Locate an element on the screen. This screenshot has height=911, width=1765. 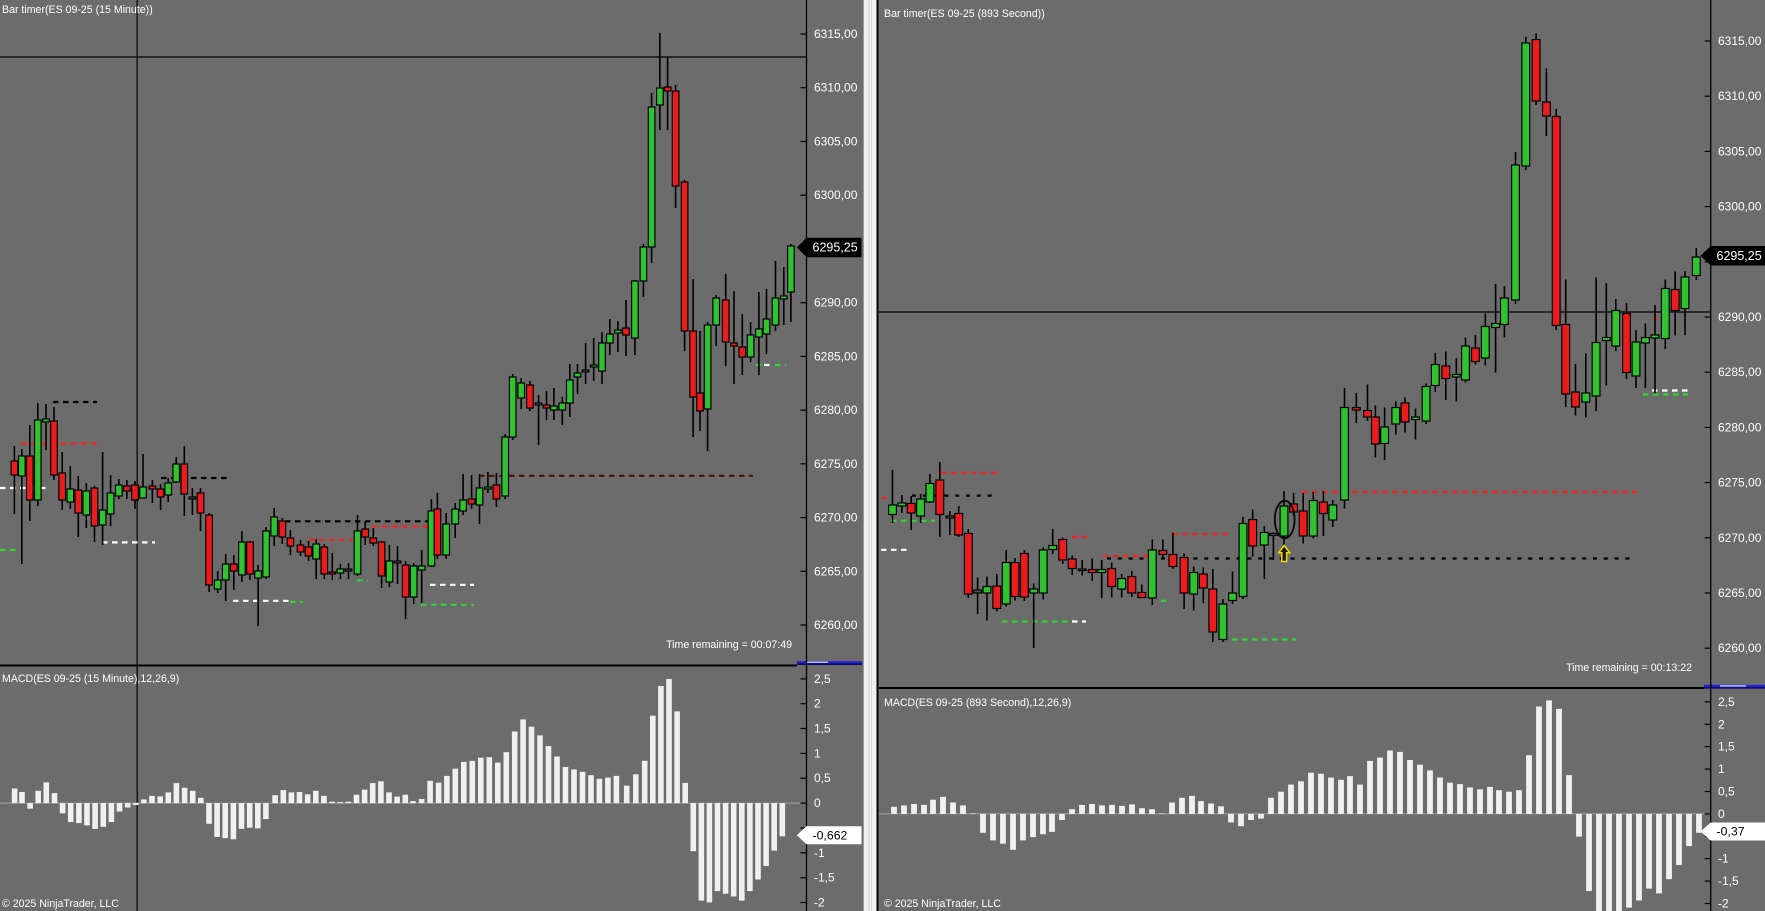
svg-text:Bar timer(ES 09-25 (893 Second: Bar timer(ES 09-25 (893 Second)) is located at coordinates (964, 14).